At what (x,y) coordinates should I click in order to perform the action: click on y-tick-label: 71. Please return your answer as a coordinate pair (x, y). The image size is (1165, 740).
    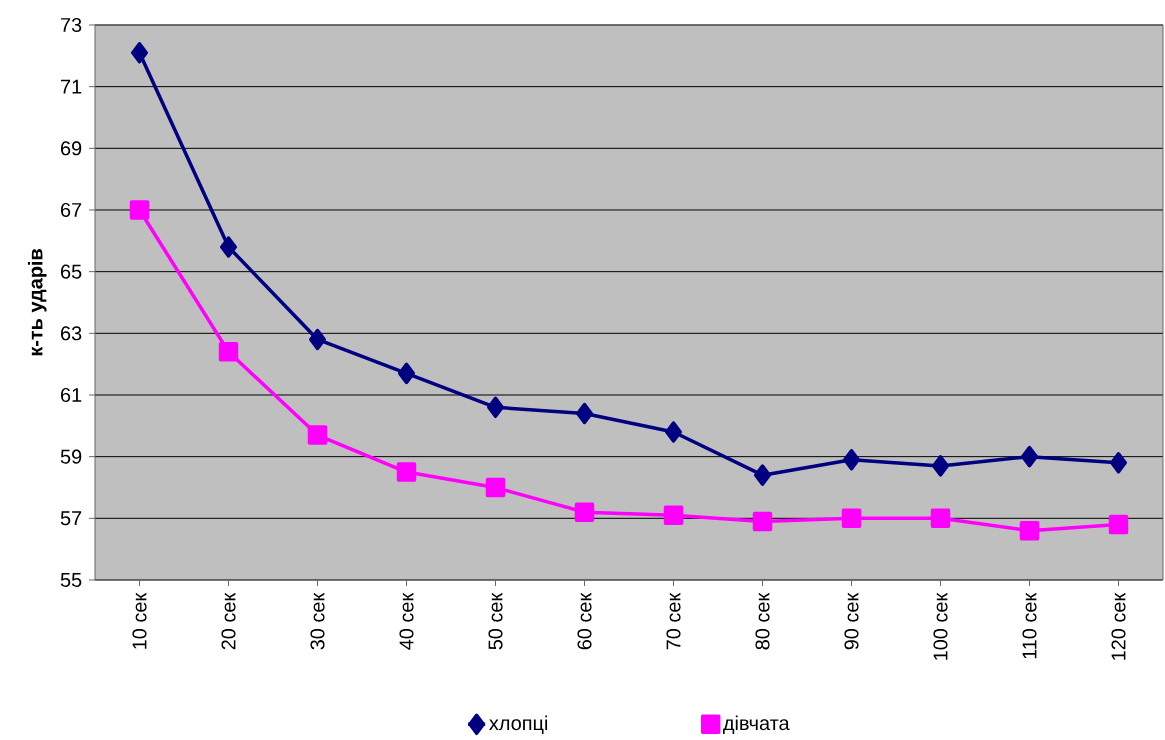
    Looking at the image, I should click on (71, 86).